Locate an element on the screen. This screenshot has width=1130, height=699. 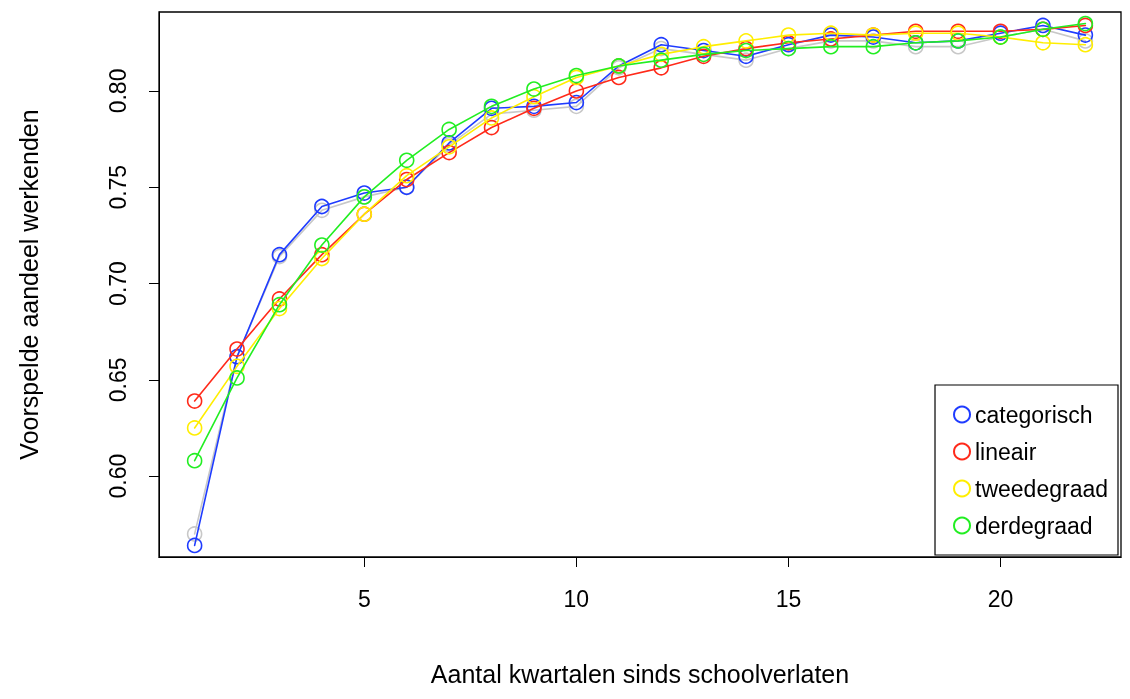
x-axis-title: Aantal kwartalen sinds schoolverlaten is located at coordinates (640, 673).